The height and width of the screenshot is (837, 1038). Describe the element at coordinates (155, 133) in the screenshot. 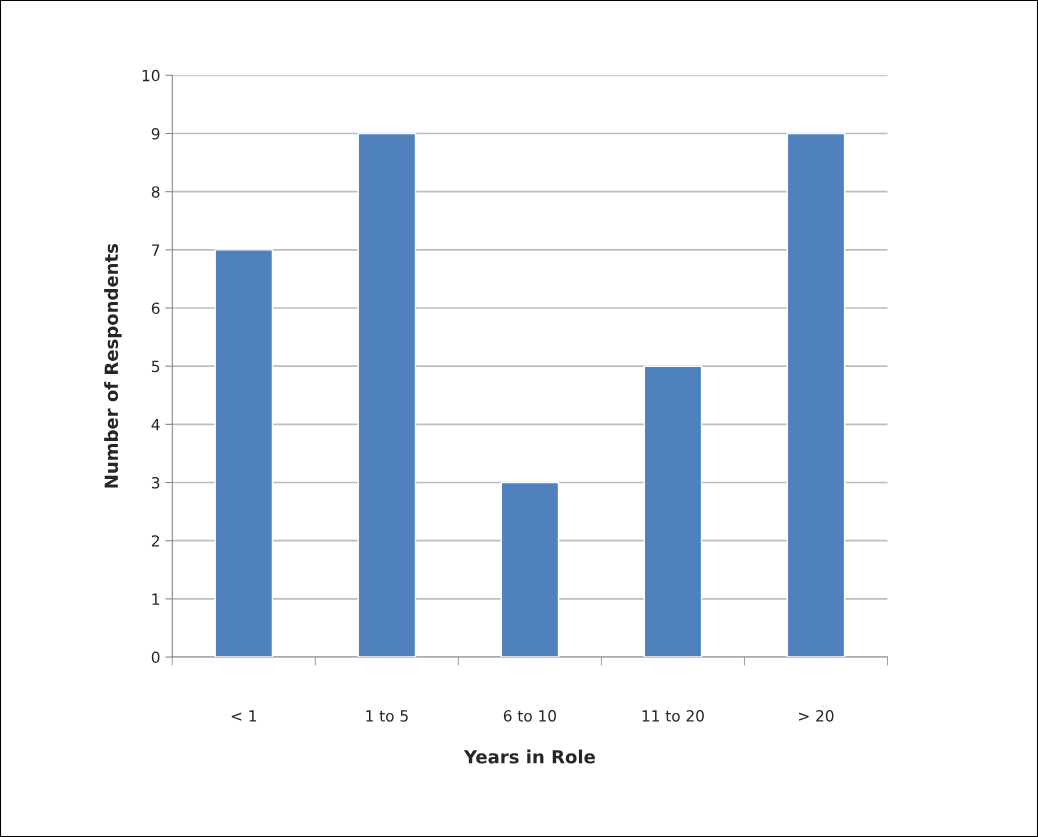

I see `y-tick-label: 9` at that location.